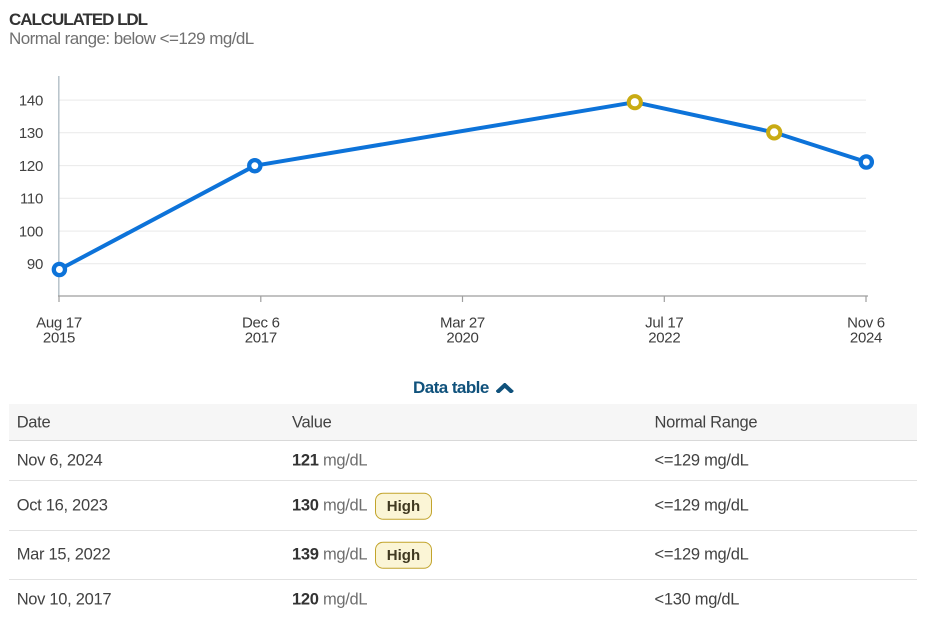 The image size is (925, 620). I want to click on svg-text: 2015, so click(59, 338).